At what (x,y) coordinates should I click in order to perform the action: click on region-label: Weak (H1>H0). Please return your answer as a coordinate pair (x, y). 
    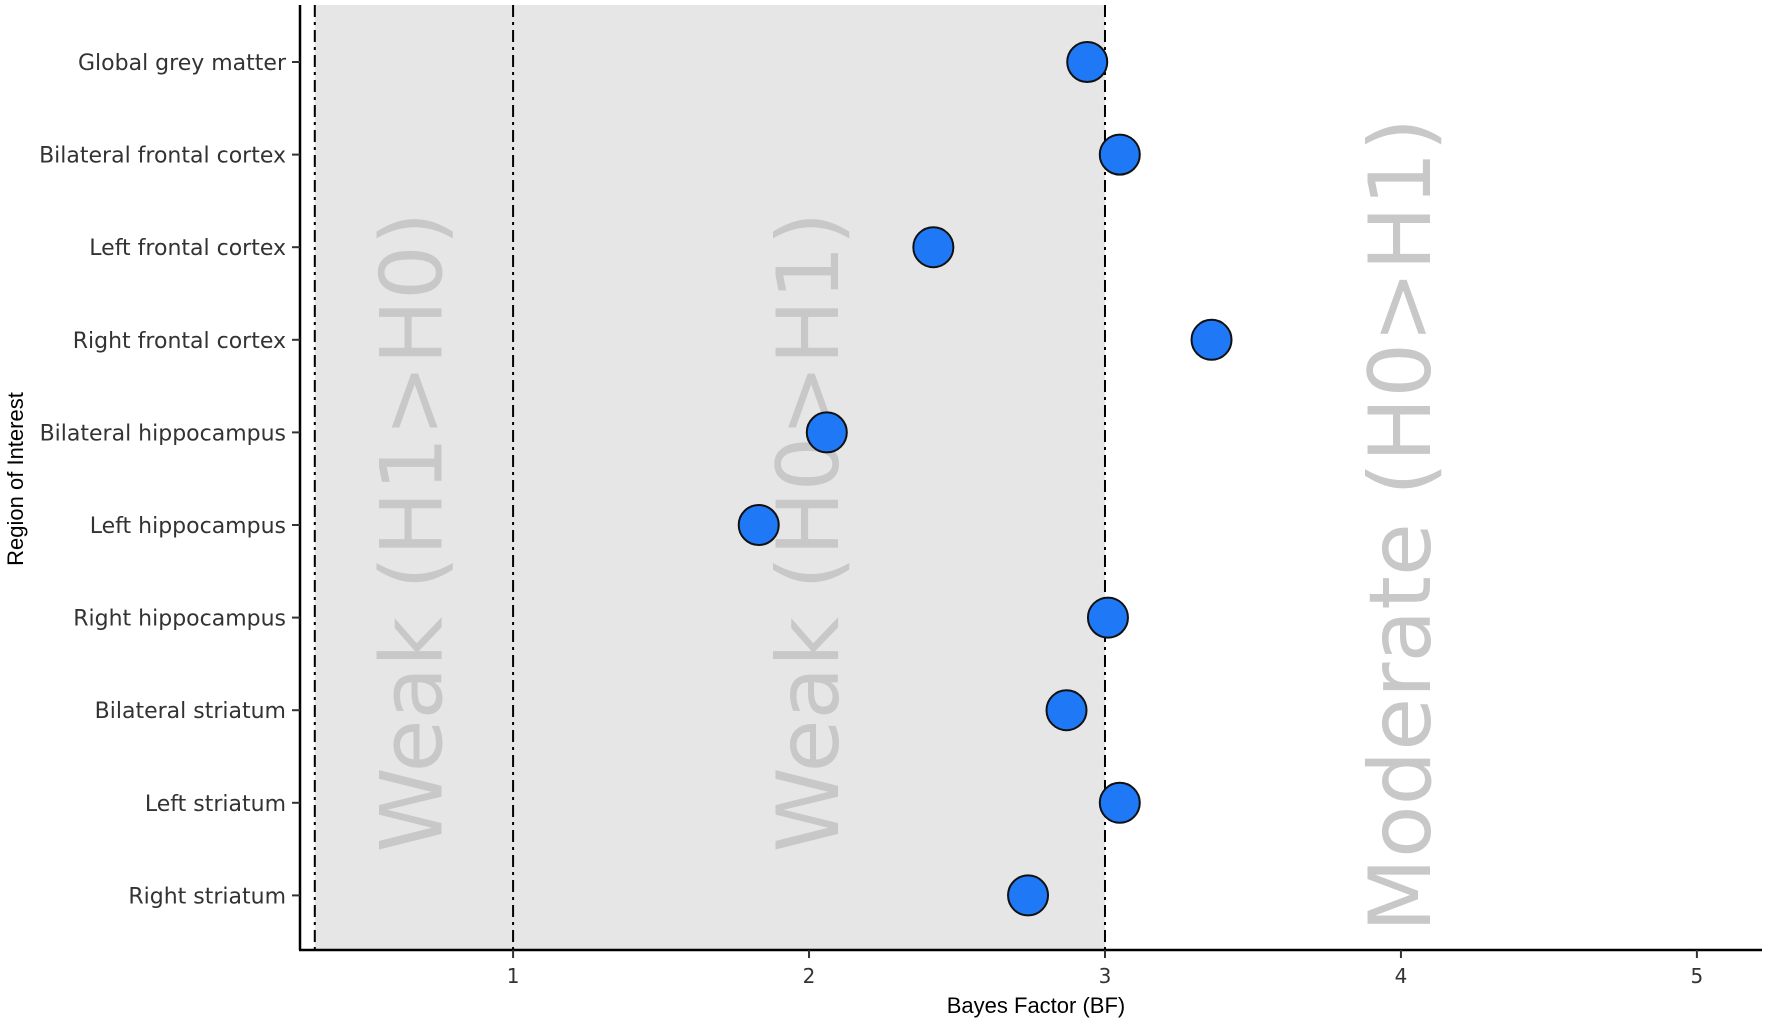
    Looking at the image, I should click on (412, 532).